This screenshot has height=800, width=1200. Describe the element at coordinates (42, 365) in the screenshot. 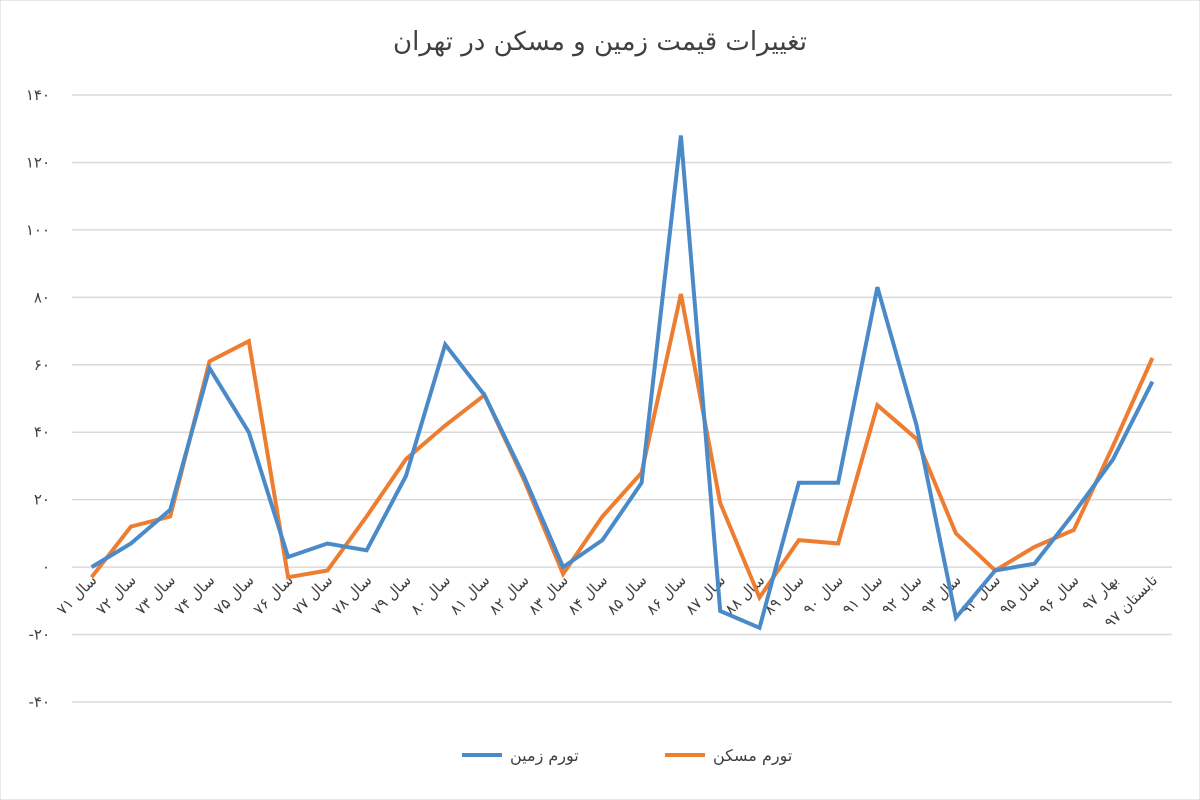

I see `y-tick-label: ۶۰` at that location.